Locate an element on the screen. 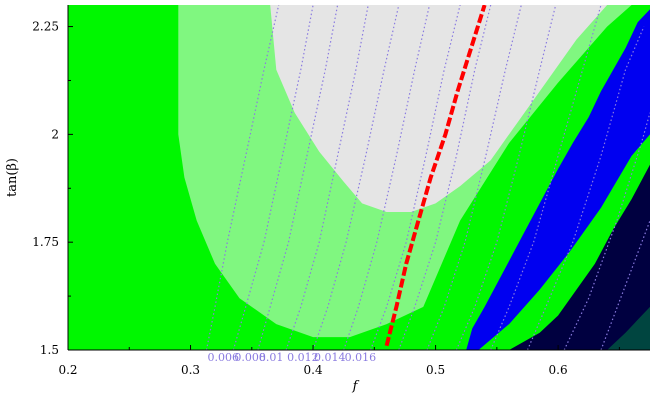 This screenshot has height=396, width=651. red-curve-layer is located at coordinates (435, 176).